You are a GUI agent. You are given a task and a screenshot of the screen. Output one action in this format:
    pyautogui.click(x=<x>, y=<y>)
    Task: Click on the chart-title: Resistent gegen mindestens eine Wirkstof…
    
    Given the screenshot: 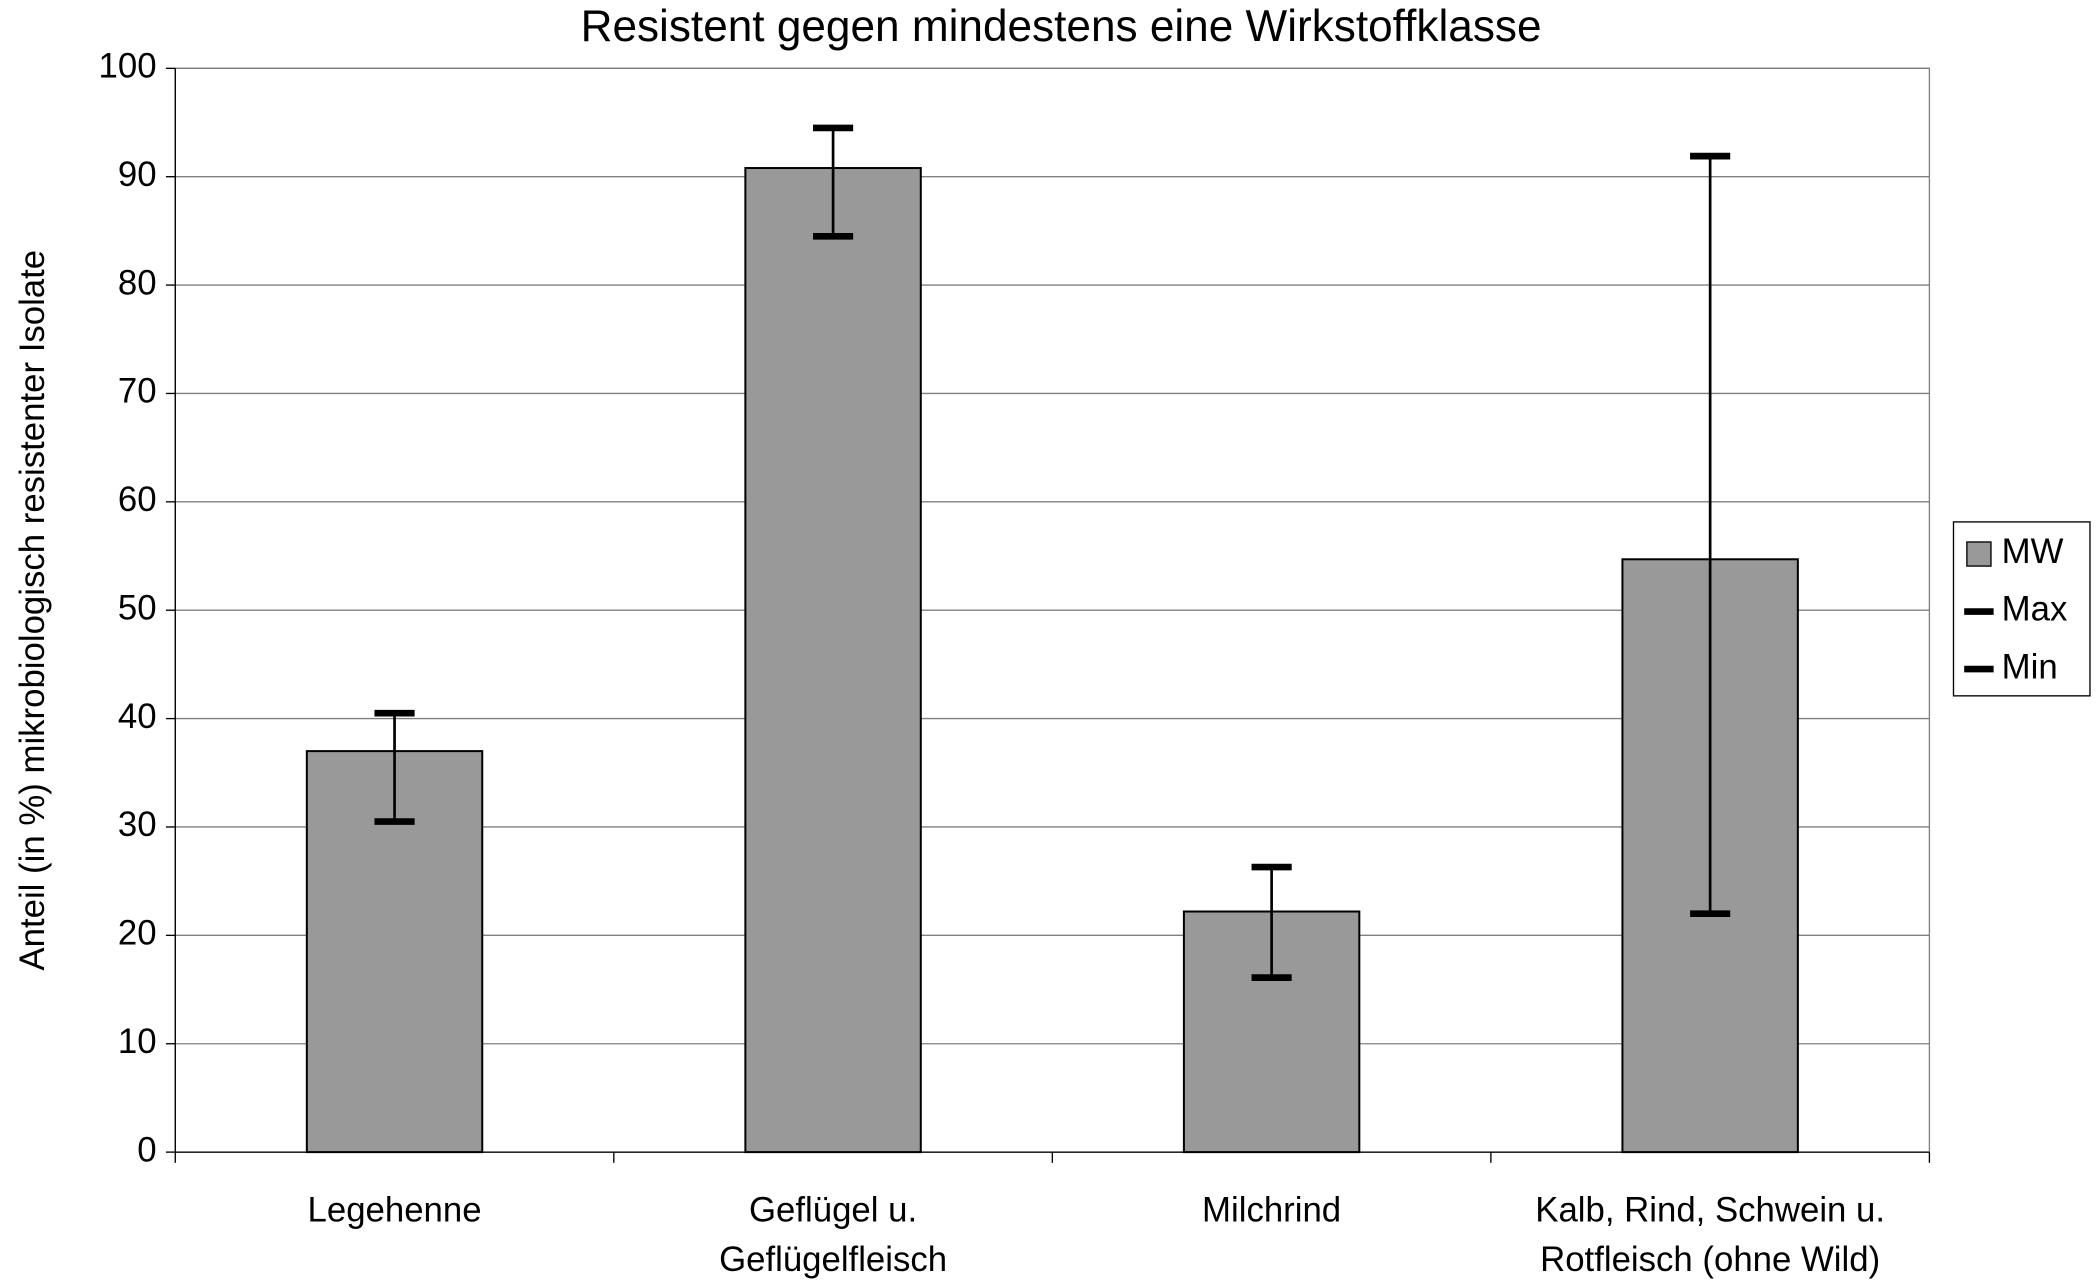 What is the action you would take?
    pyautogui.click(x=1061, y=26)
    